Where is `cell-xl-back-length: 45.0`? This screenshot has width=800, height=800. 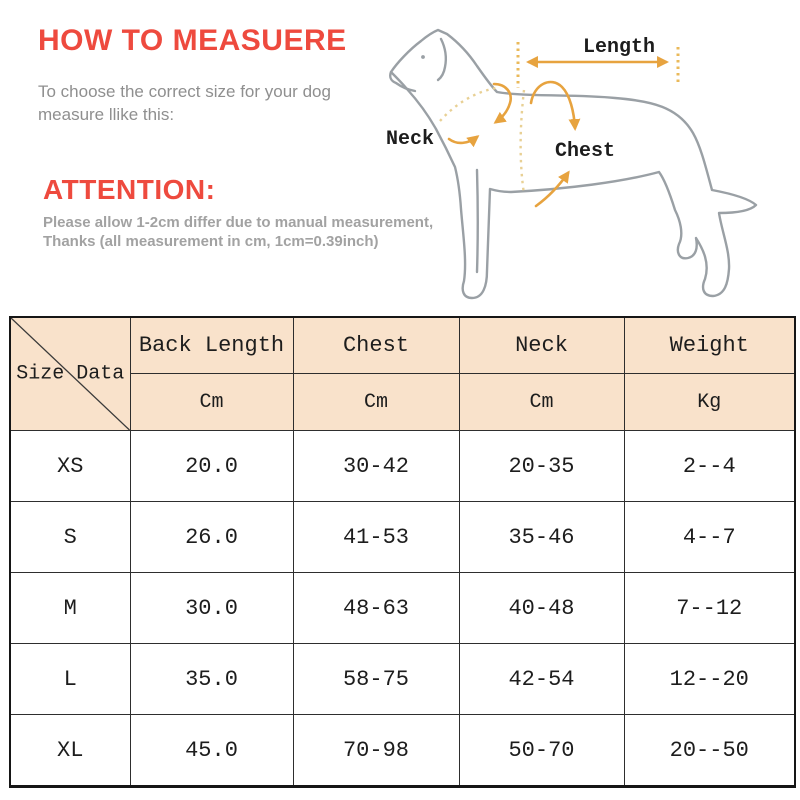 cell-xl-back-length: 45.0 is located at coordinates (211, 750).